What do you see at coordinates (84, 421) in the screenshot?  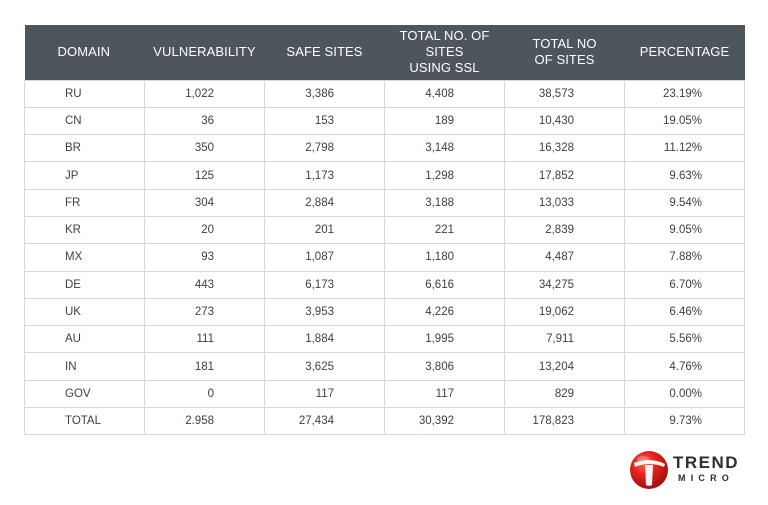 I see `cell-domain: TOTAL` at bounding box center [84, 421].